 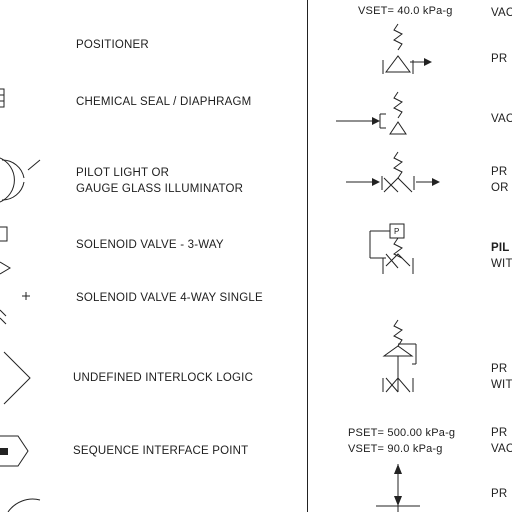 What do you see at coordinates (501, 385) in the screenshot?
I see `label-right-6b: WIT` at bounding box center [501, 385].